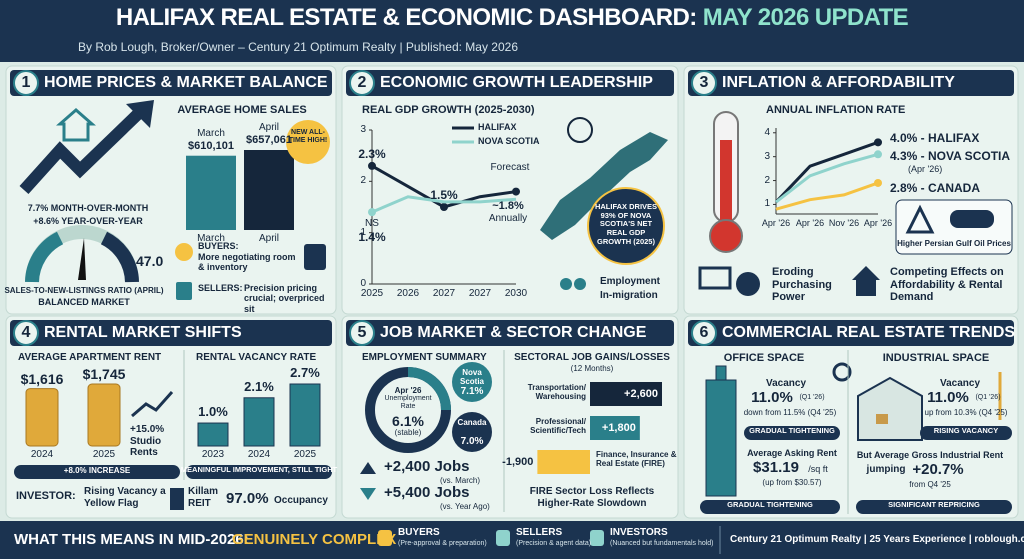 The image size is (1024, 559). What do you see at coordinates (465, 506) in the screenshot?
I see `jobs-note: (vs. Year Ago)` at bounding box center [465, 506].